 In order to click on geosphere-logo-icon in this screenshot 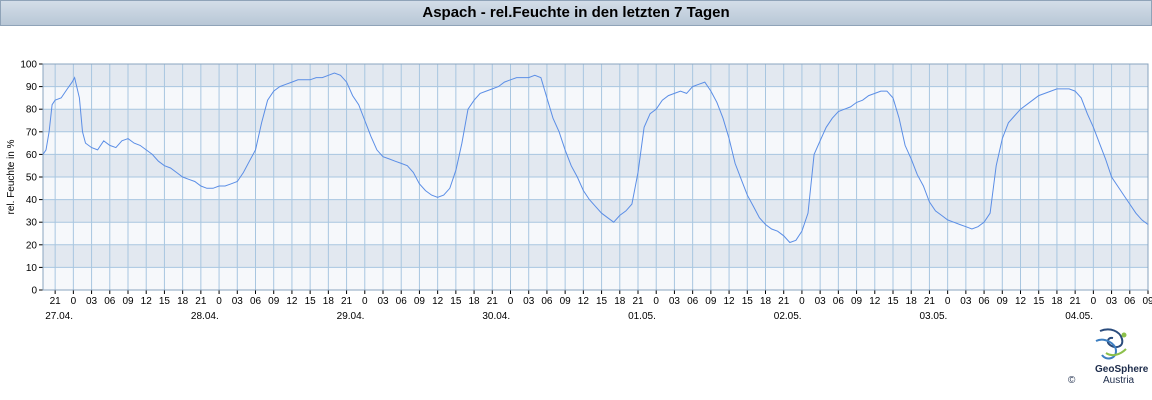, I will do `click(1111, 344)`.